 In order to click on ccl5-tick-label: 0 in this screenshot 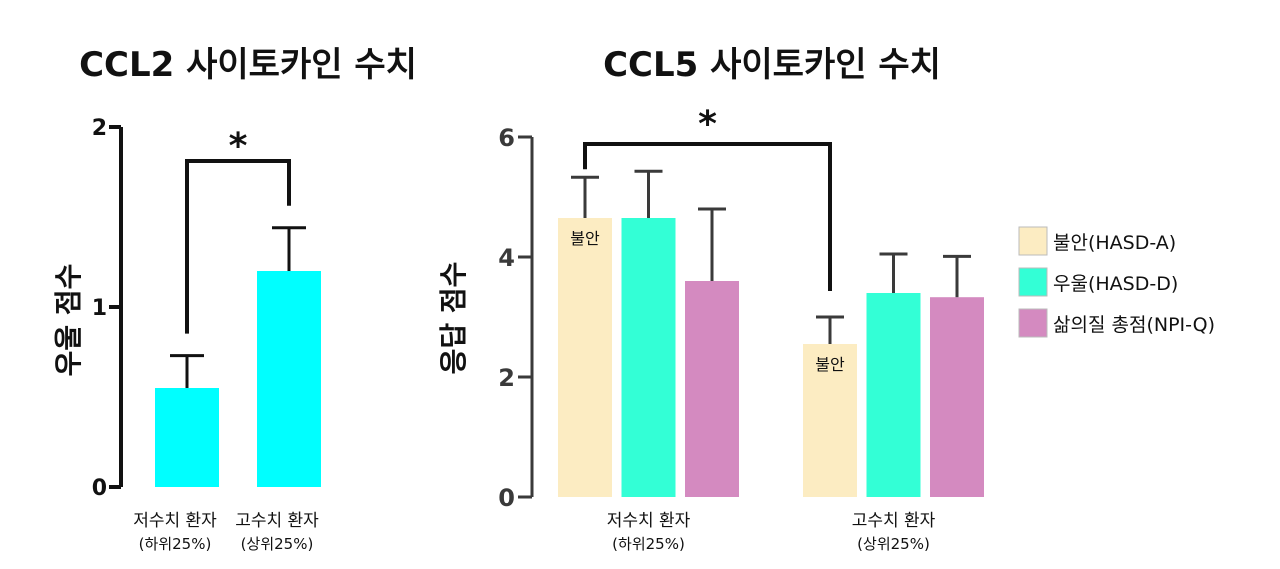, I will do `click(506, 498)`.